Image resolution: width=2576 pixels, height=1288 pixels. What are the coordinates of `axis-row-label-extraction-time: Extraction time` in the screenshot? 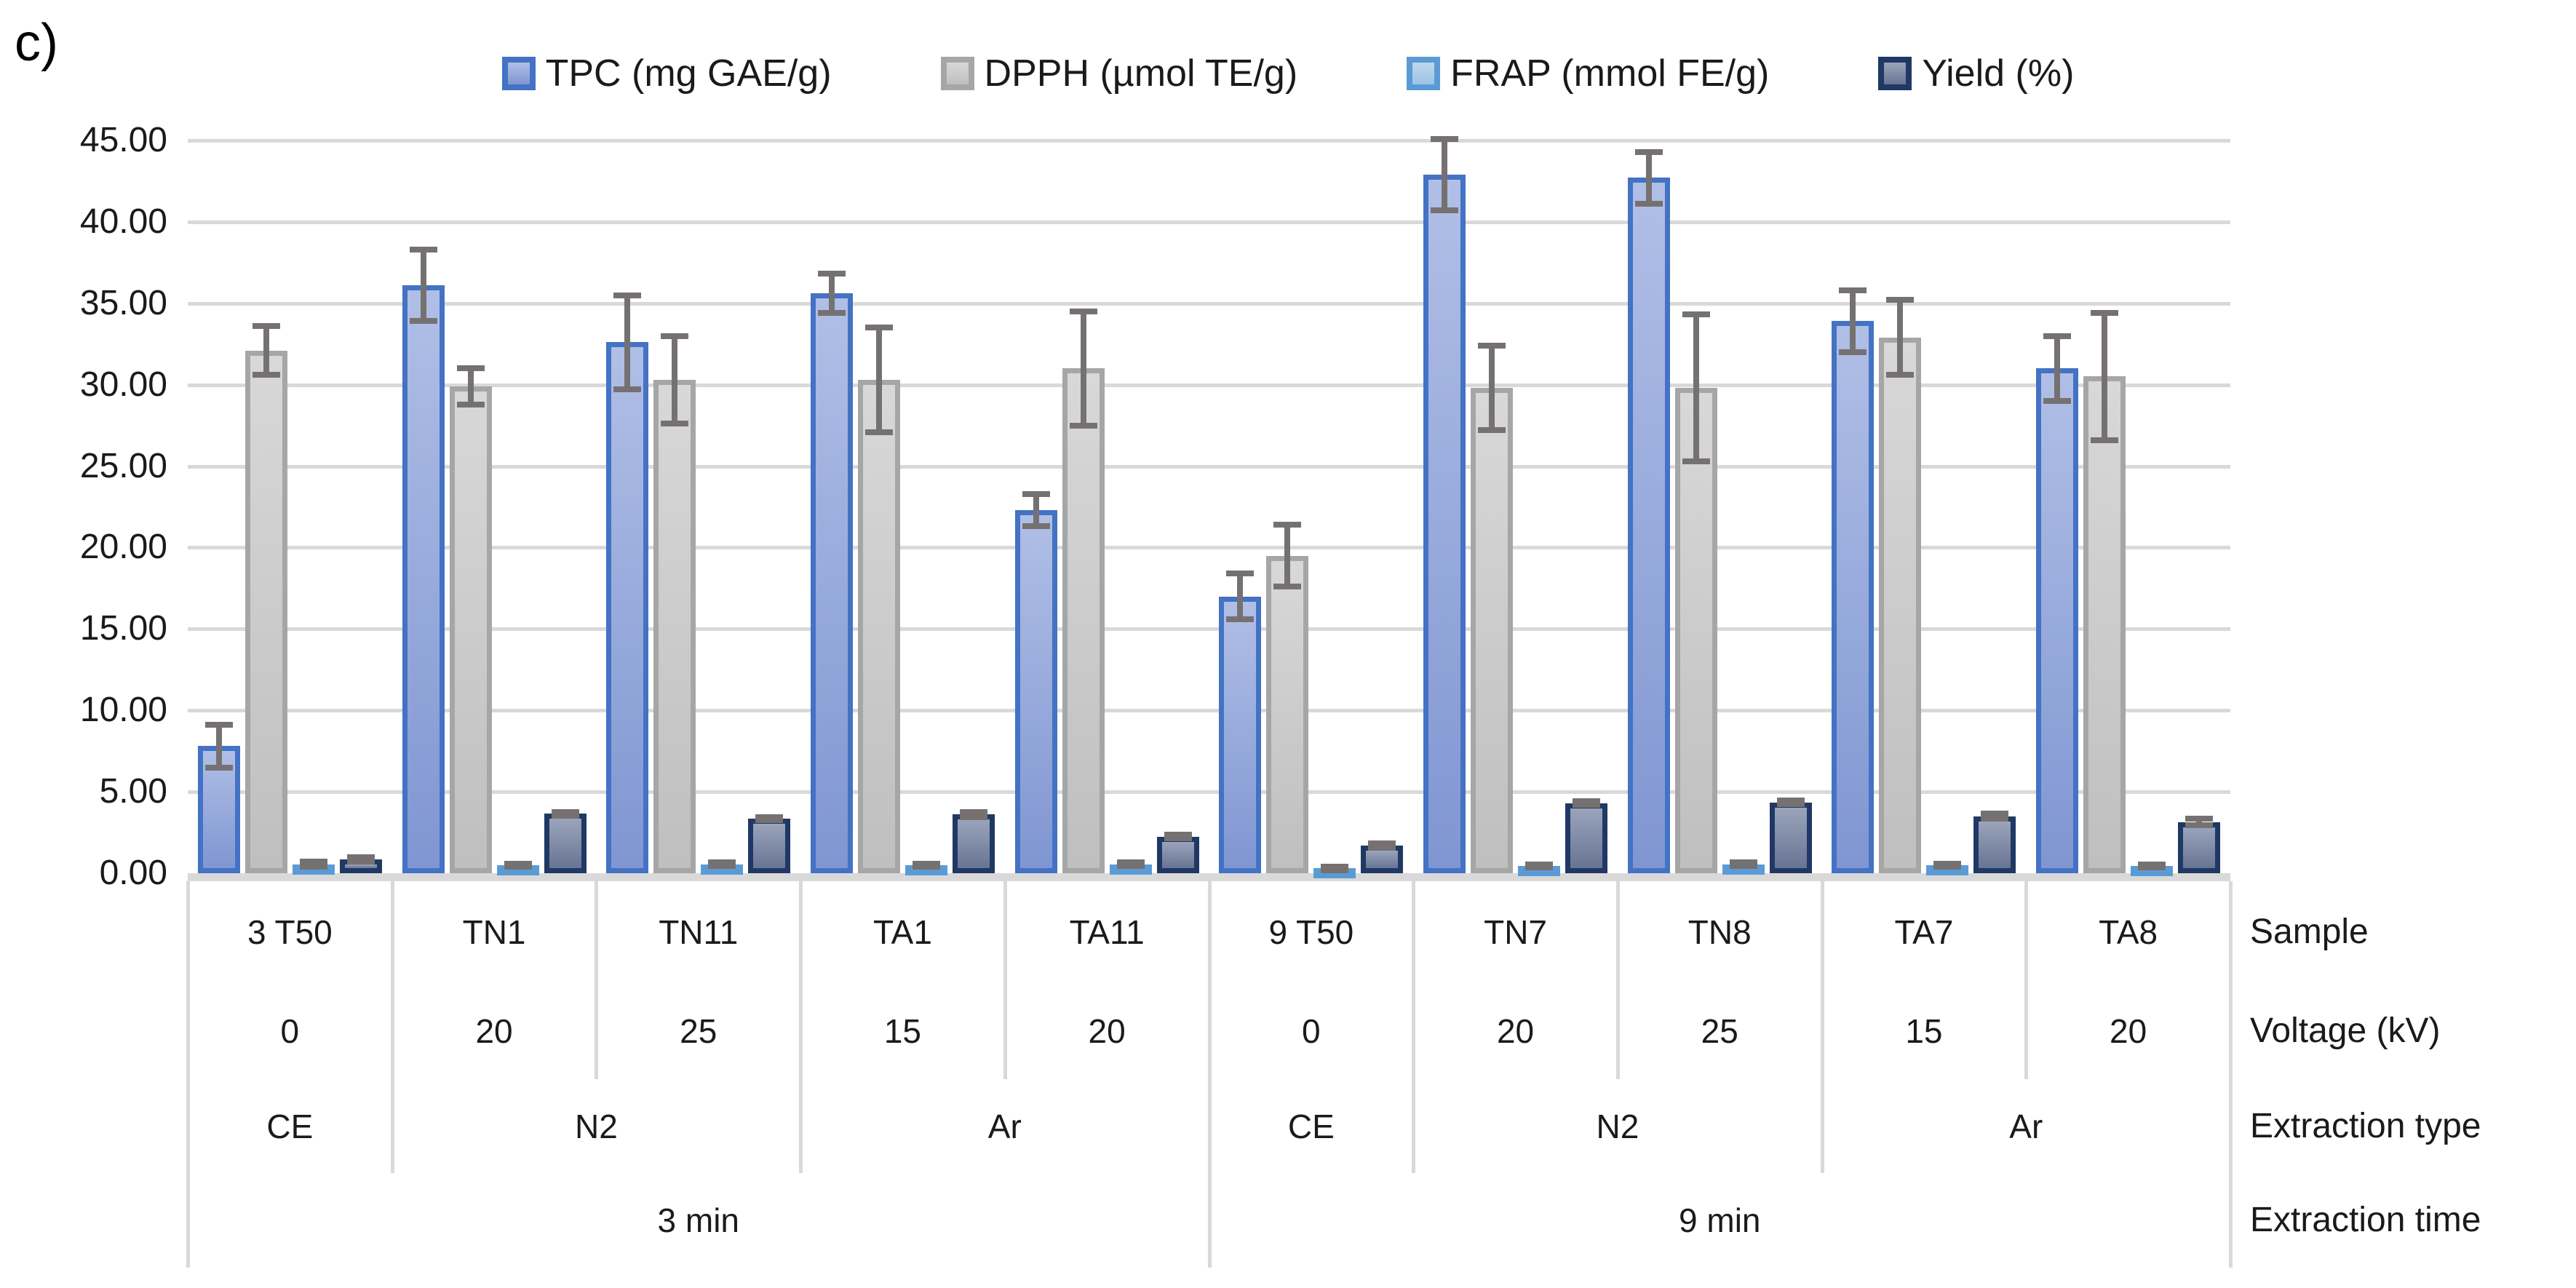 It's located at (2365, 1220).